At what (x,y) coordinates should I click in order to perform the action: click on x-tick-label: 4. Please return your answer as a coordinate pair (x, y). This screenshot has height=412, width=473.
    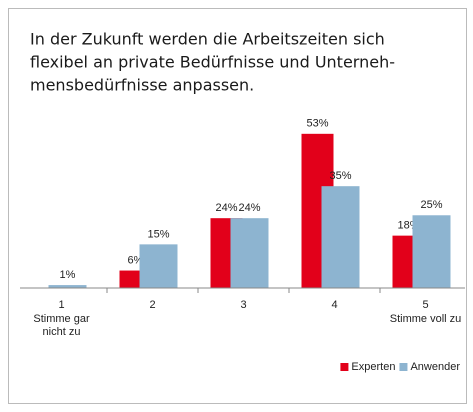
    Looking at the image, I should click on (334, 305).